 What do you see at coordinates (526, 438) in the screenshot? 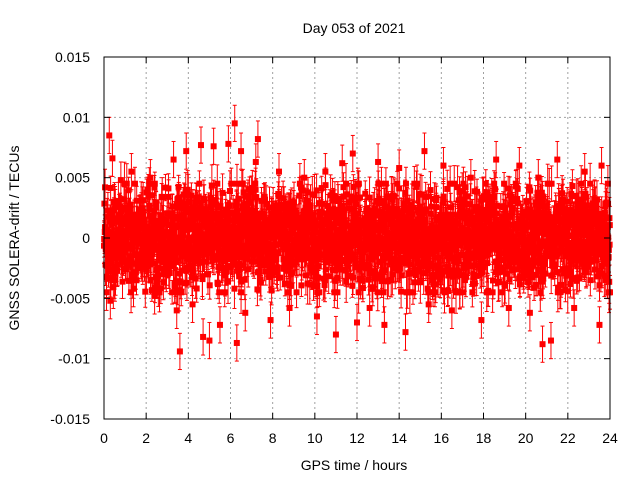
I see `x-tick-label: 20` at bounding box center [526, 438].